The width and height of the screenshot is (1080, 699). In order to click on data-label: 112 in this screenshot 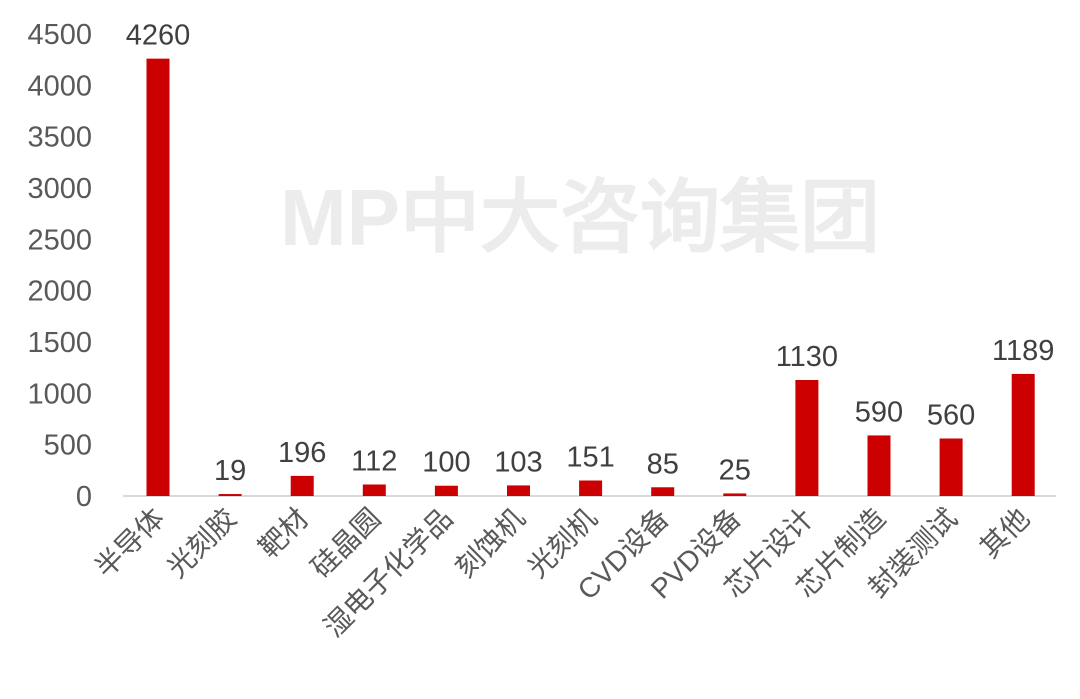, I will do `click(374, 462)`.